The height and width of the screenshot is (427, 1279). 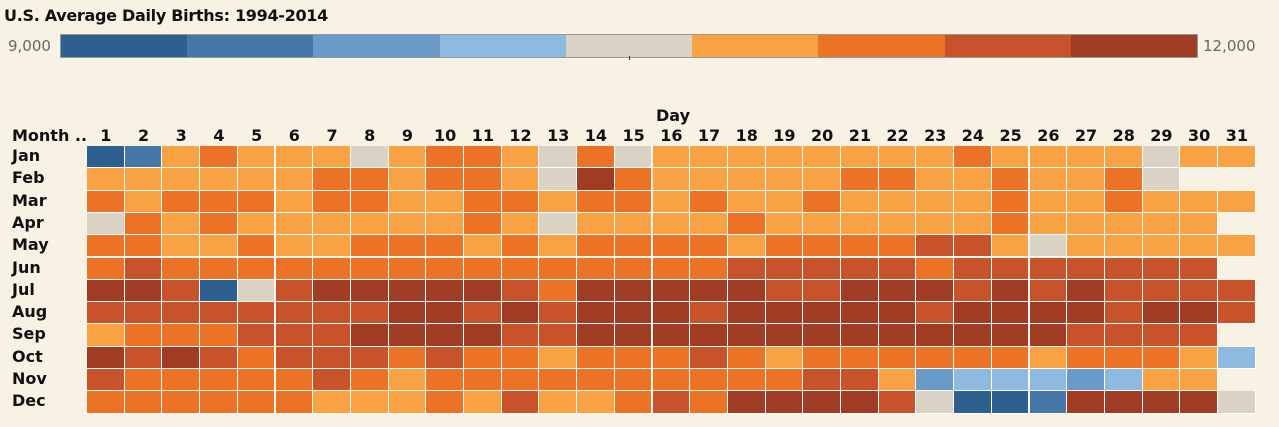 I want to click on day-label: 20, so click(x=822, y=135).